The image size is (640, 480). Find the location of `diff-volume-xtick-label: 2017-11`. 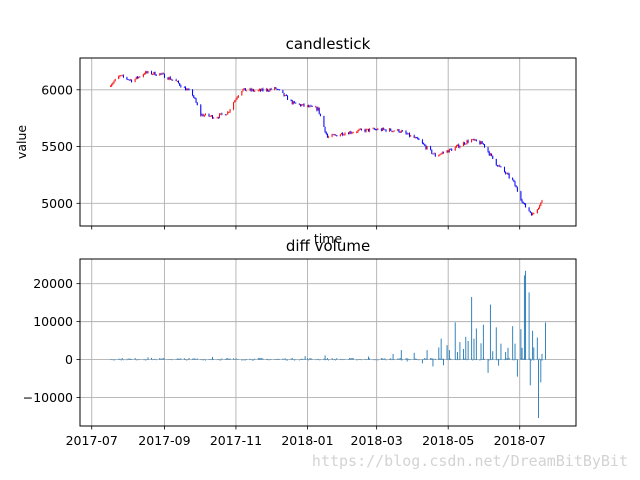

diff-volume-xtick-label: 2017-11 is located at coordinates (236, 440).